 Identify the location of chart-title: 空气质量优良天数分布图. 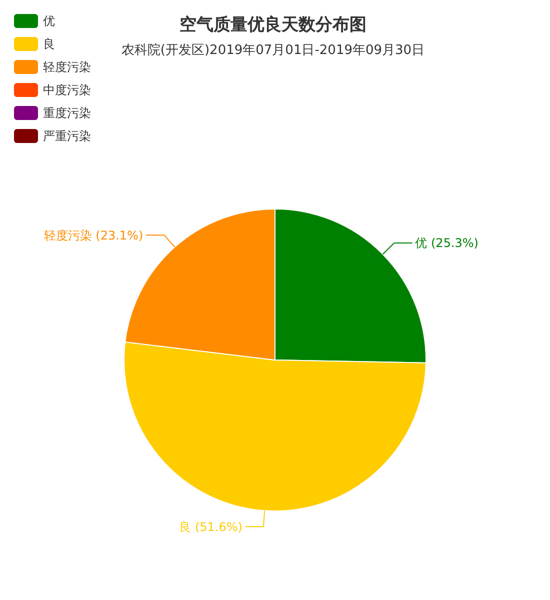
(273, 25).